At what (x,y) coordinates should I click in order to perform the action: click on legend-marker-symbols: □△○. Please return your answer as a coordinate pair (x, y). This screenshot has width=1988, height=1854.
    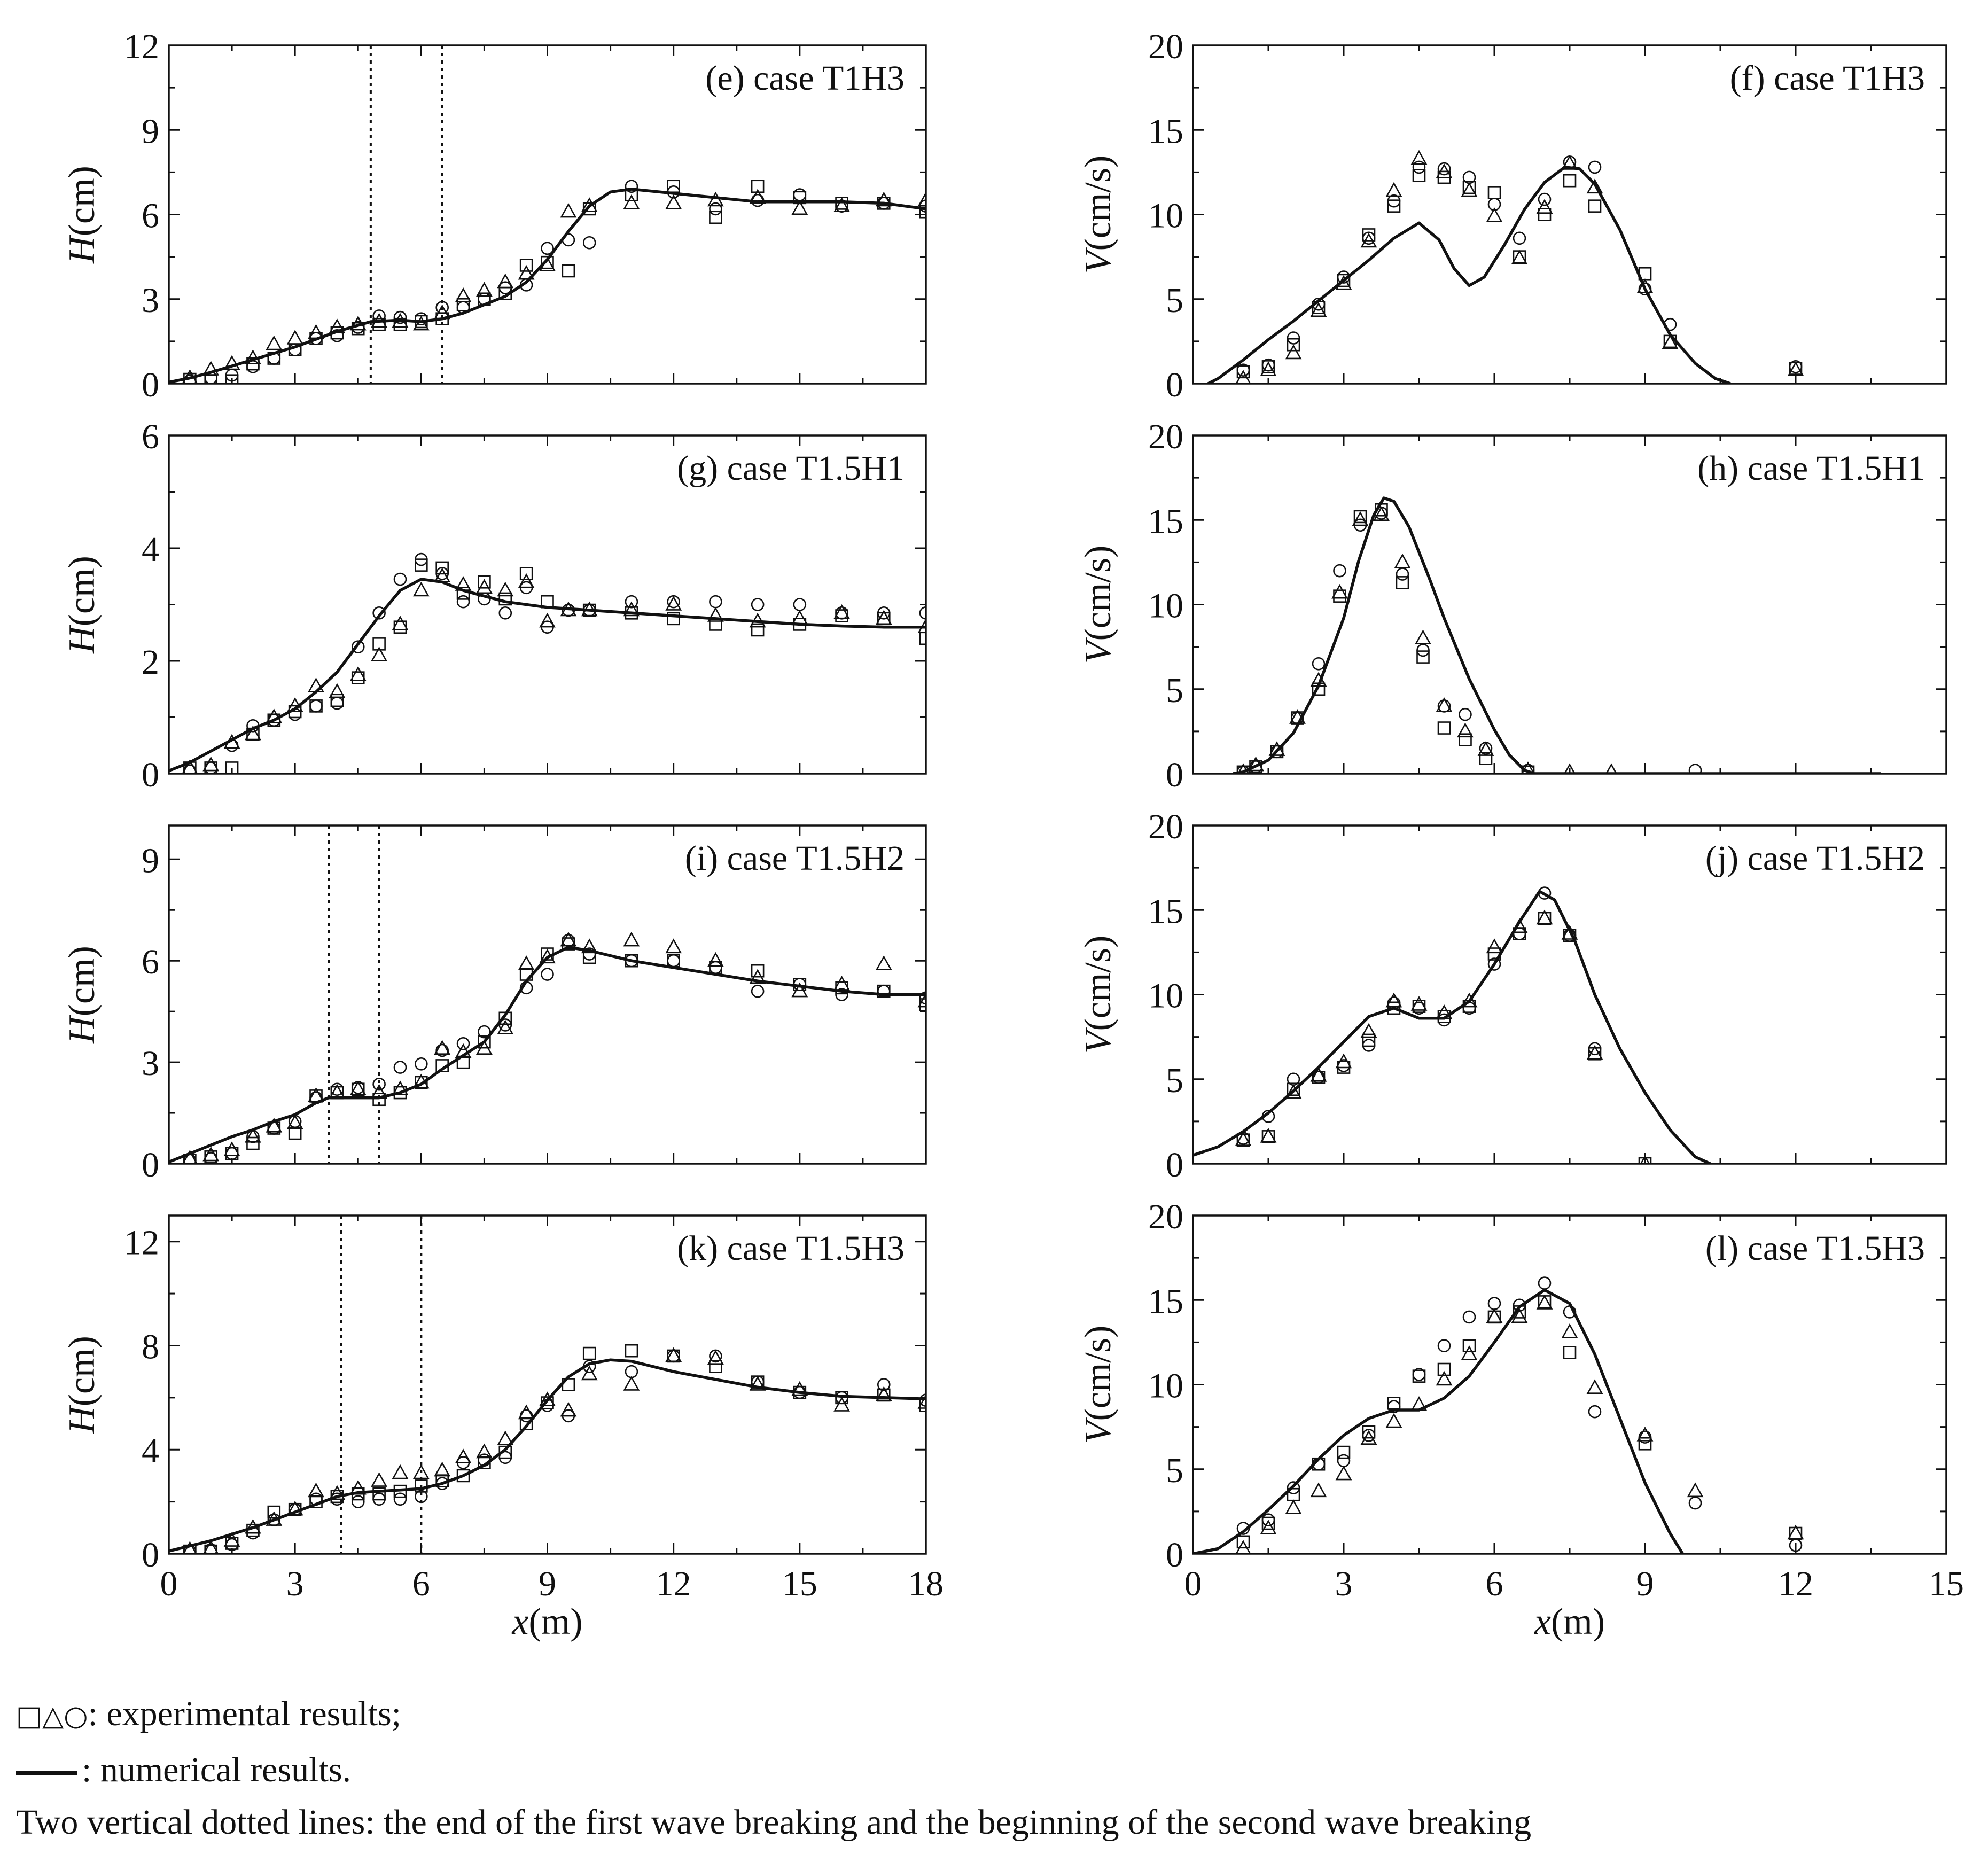
    Looking at the image, I should click on (52, 1716).